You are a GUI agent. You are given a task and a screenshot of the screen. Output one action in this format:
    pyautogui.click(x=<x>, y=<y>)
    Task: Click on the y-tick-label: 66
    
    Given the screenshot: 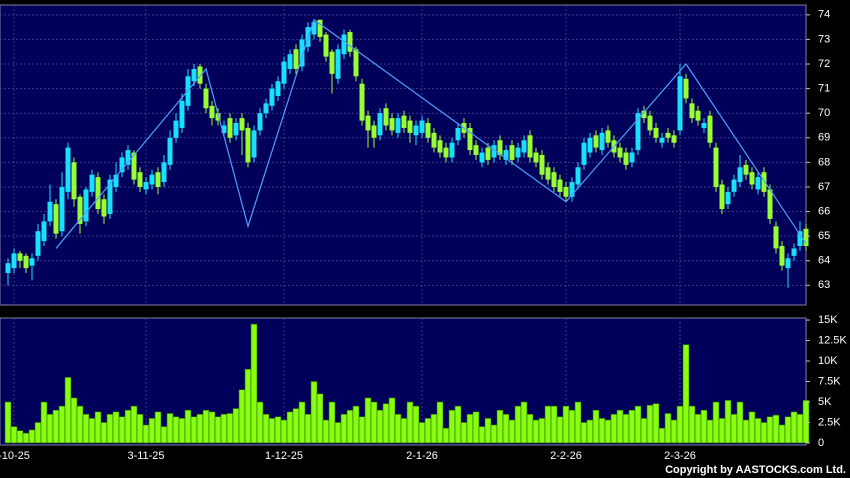 What is the action you would take?
    pyautogui.click(x=824, y=211)
    